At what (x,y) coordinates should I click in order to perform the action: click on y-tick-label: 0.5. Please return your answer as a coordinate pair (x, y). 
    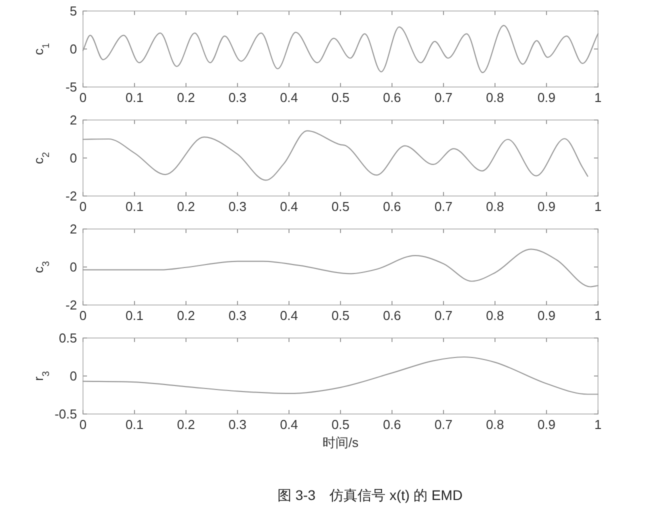
    Looking at the image, I should click on (67, 338).